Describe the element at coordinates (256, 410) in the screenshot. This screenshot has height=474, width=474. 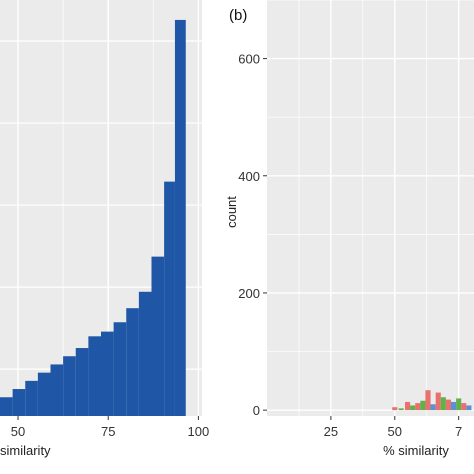
I see `panel-b-y-tick-label: 0` at that location.